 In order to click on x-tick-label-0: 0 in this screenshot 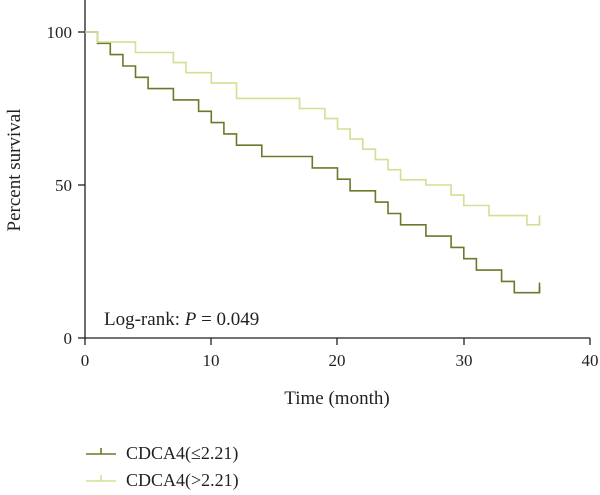, I will do `click(85, 360)`.